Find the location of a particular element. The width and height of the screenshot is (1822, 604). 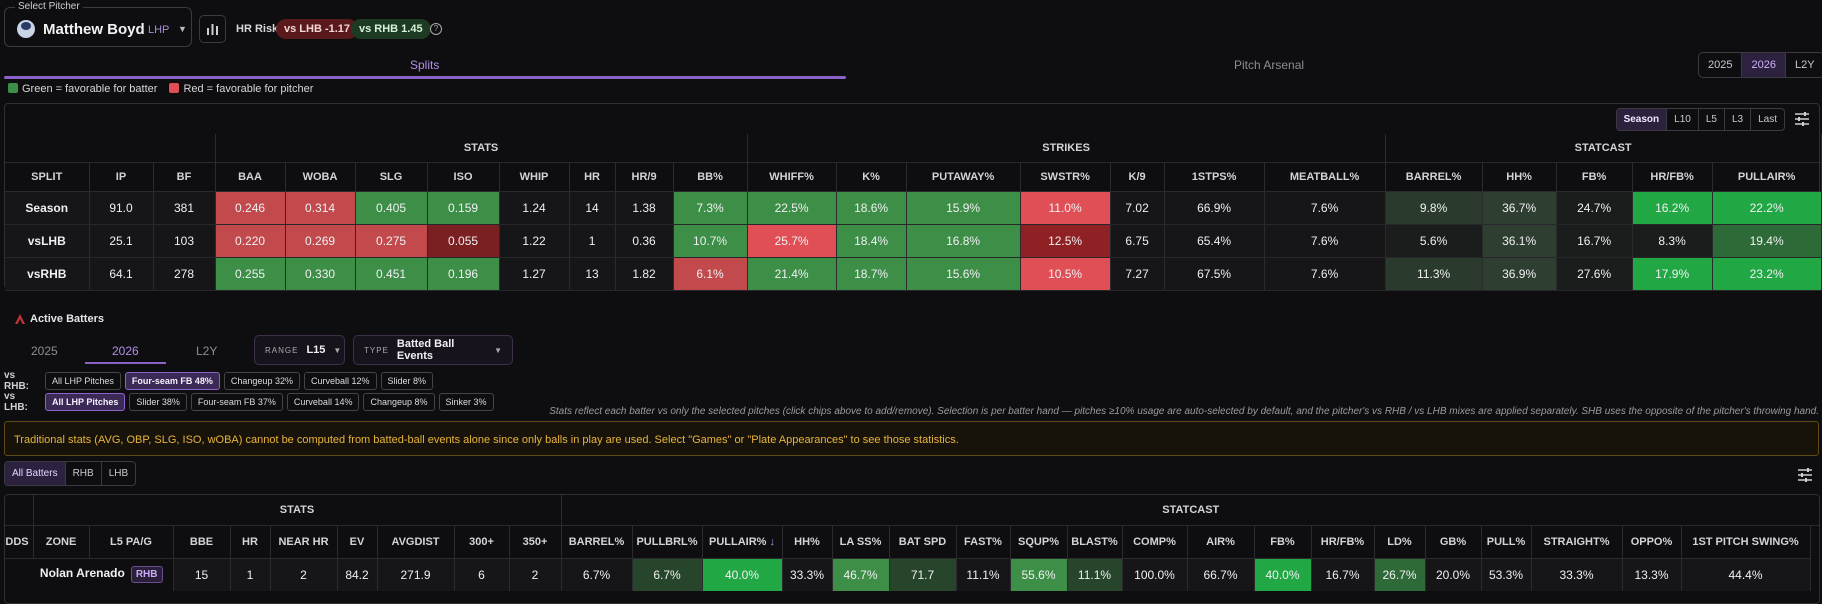

column-header: ISO is located at coordinates (463, 177).